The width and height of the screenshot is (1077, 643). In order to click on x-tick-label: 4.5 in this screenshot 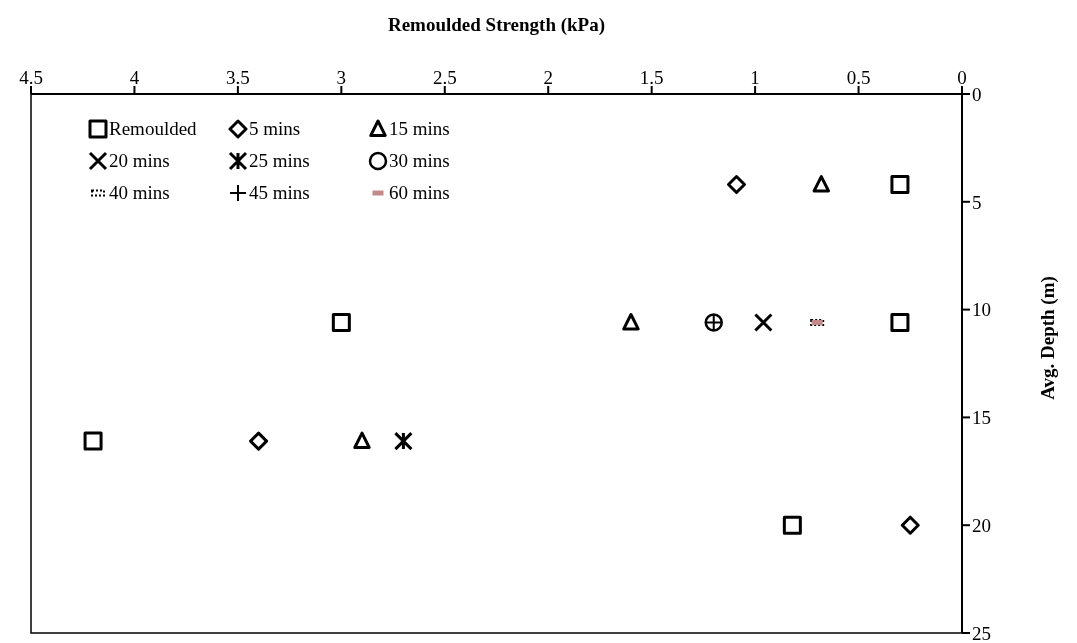, I will do `click(31, 77)`.